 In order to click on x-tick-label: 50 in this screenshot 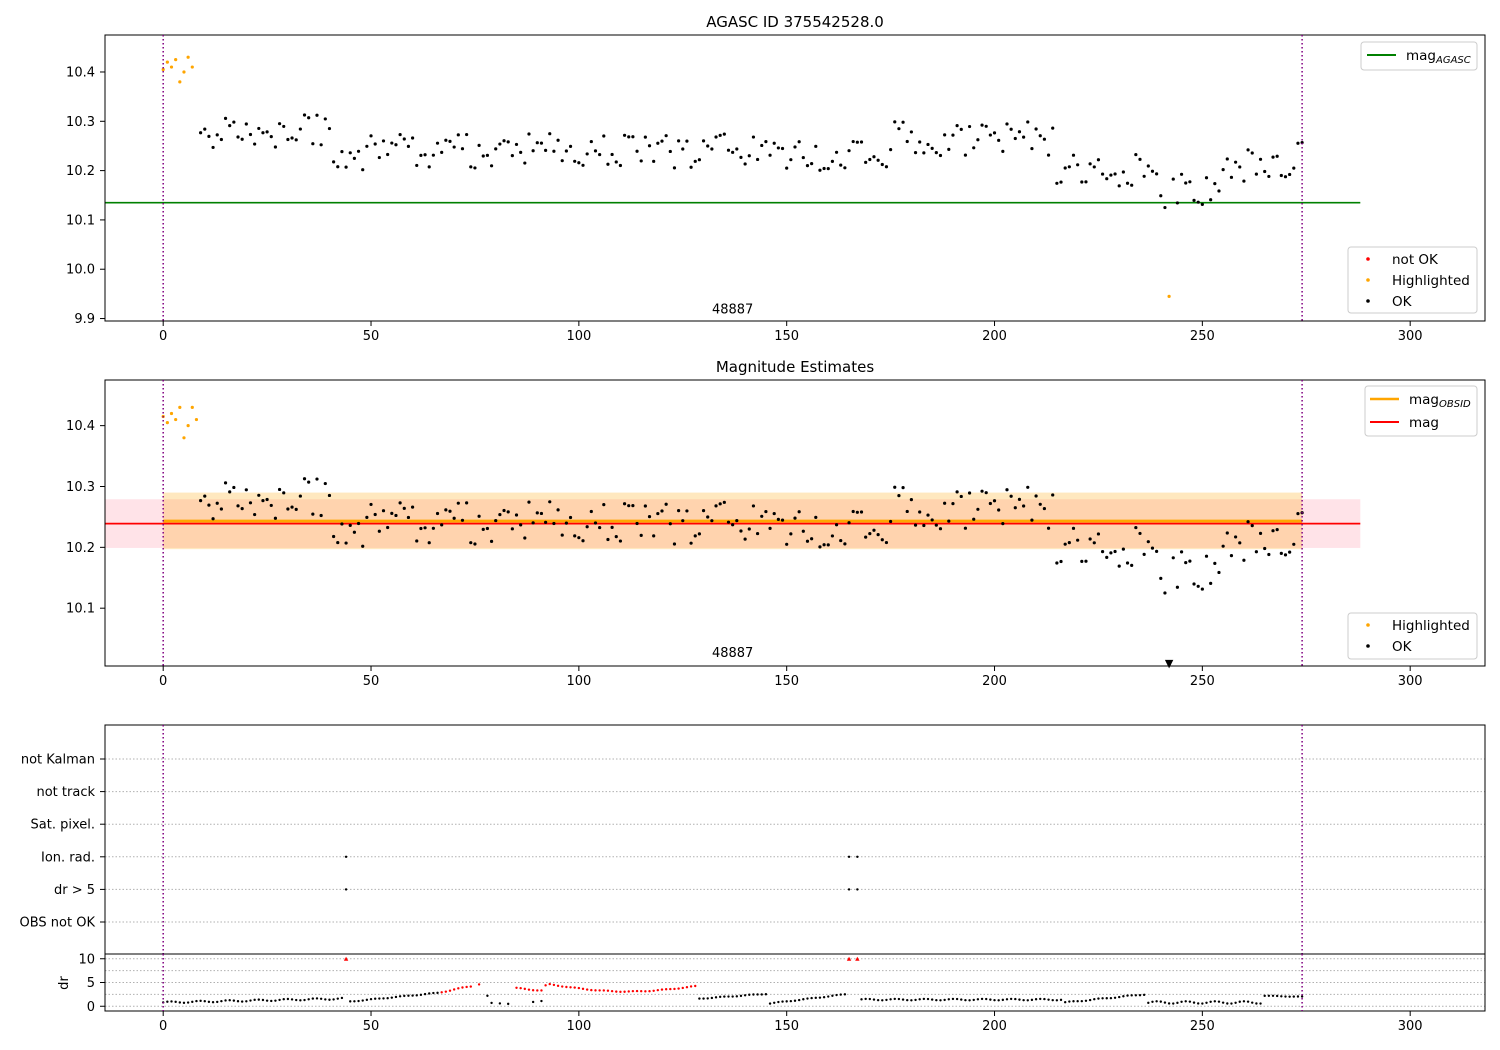, I will do `click(371, 681)`.